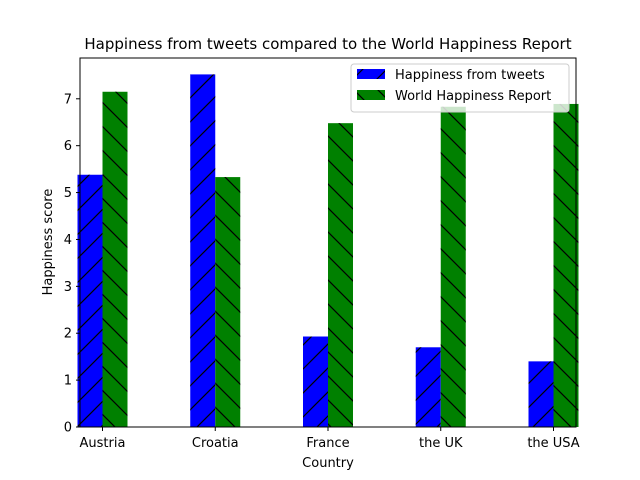 The height and width of the screenshot is (480, 640). Describe the element at coordinates (68, 428) in the screenshot. I see `y-tick-label: 0` at that location.